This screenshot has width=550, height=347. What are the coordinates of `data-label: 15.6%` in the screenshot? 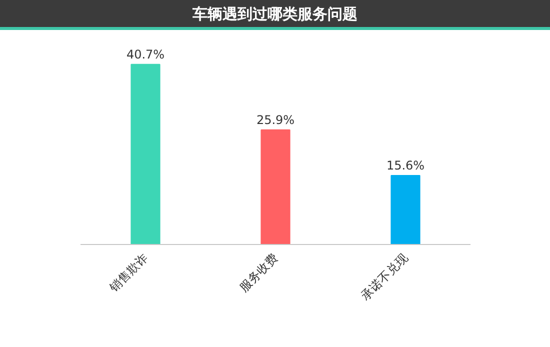 It's located at (405, 165).